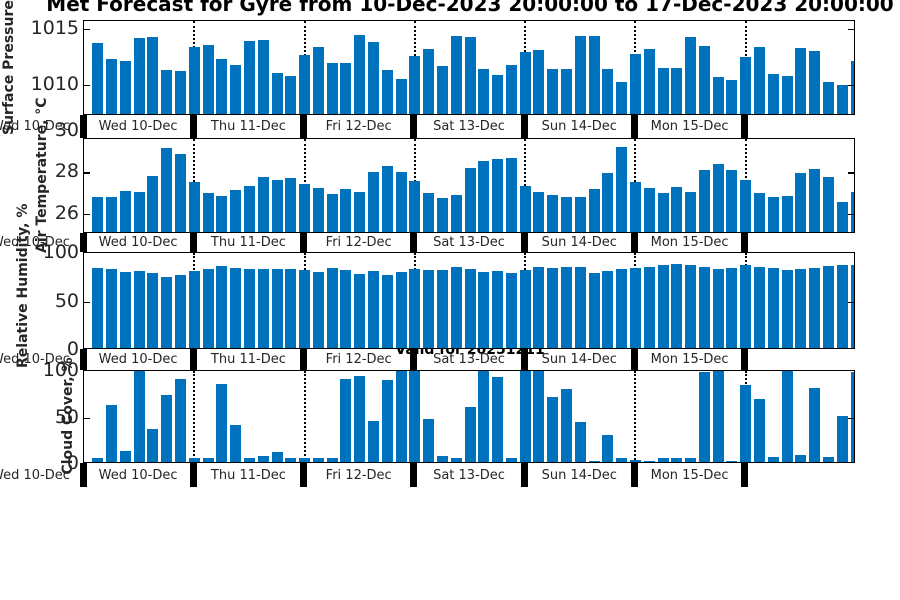  I want to click on day-label: Thu 11-Dec, so click(248, 359).